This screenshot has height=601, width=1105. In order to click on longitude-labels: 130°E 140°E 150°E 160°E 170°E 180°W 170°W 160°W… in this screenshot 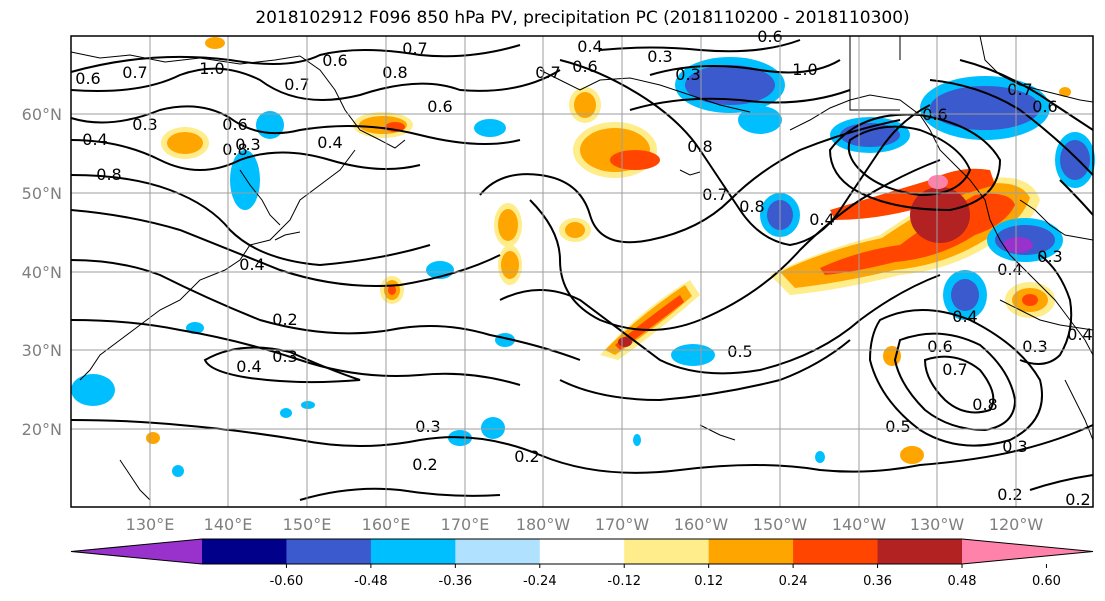, I will do `click(585, 524)`.